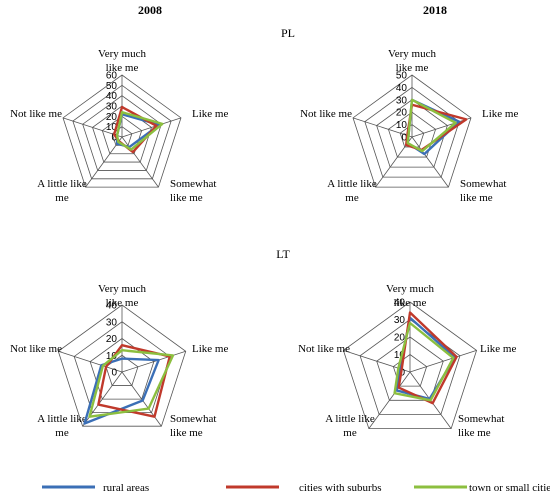 Image resolution: width=550 pixels, height=498 pixels. Describe the element at coordinates (126, 488) in the screenshot. I see `legend-label-rural-areas: rural areas` at that location.